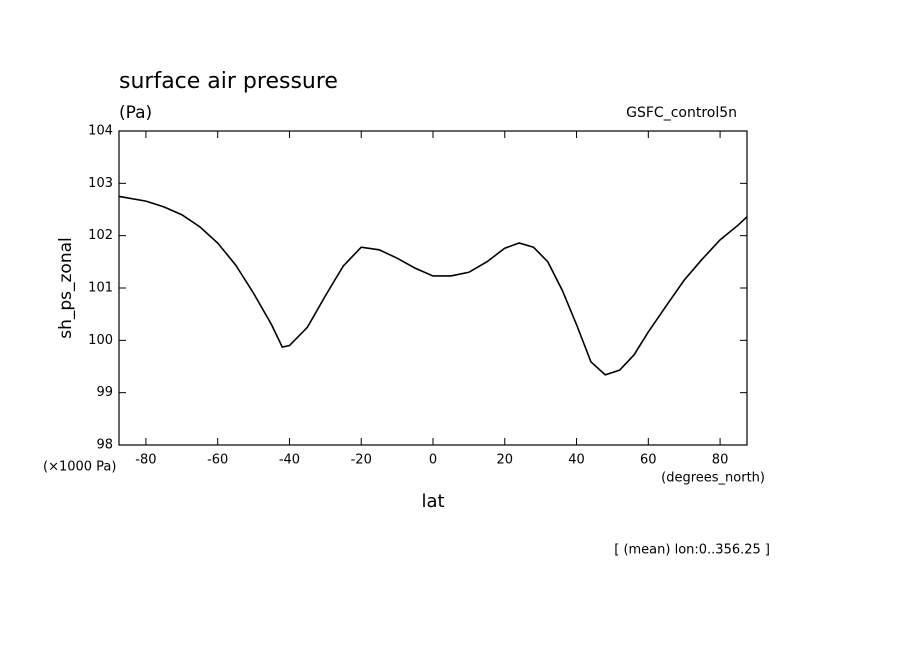  Describe the element at coordinates (100, 131) in the screenshot. I see `y-tick-label: 104` at that location.